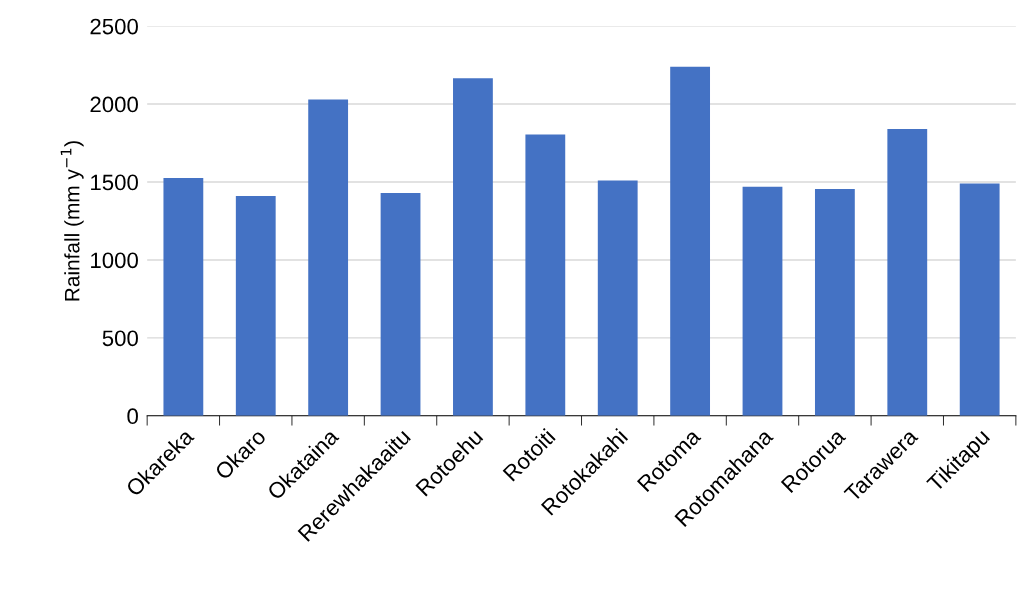 The width and height of the screenshot is (1022, 594). What do you see at coordinates (114, 26) in the screenshot?
I see `y-tick-label: 2500` at bounding box center [114, 26].